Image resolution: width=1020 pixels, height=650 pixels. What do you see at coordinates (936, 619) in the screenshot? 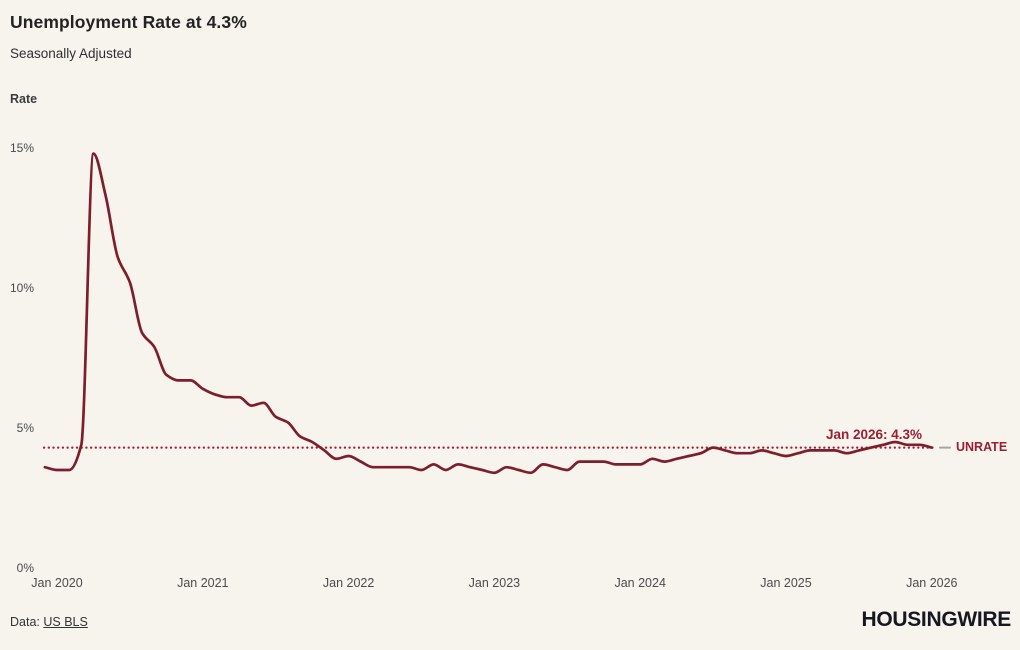
I see `housingwire-logo: HOUSINGWIRE` at bounding box center [936, 619].